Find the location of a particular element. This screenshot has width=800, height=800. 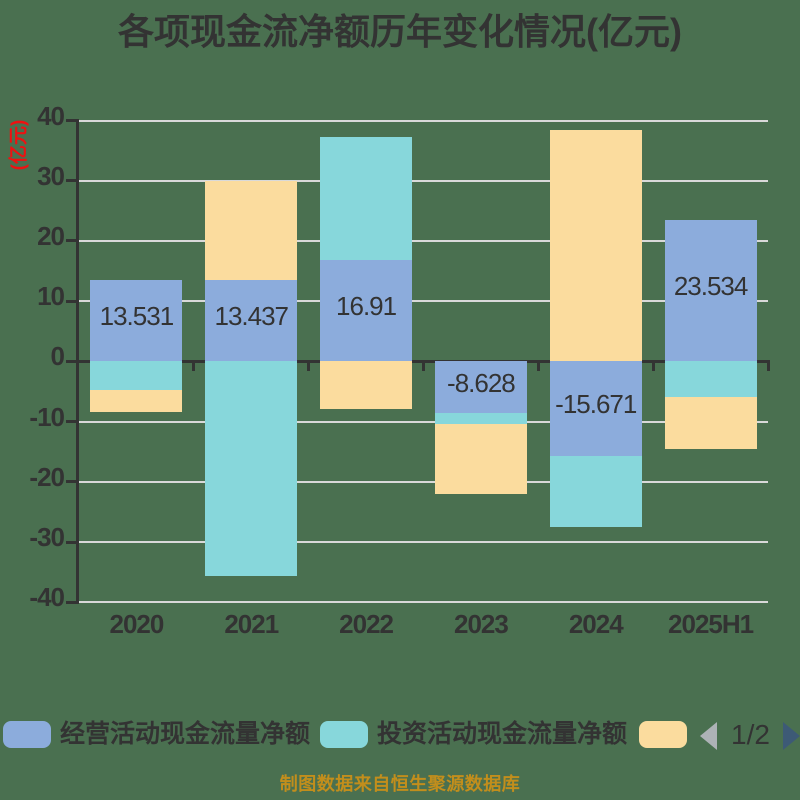

legend-label-investing: 投资活动现金流量净额 is located at coordinates (502, 734).